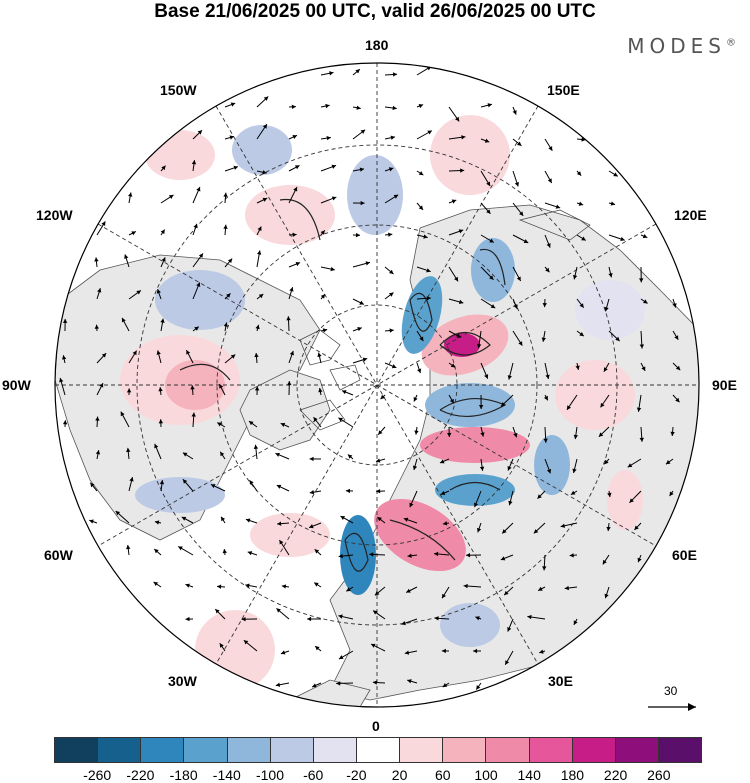  What do you see at coordinates (672, 707) in the screenshot?
I see `wind-scale-arrow` at bounding box center [672, 707].